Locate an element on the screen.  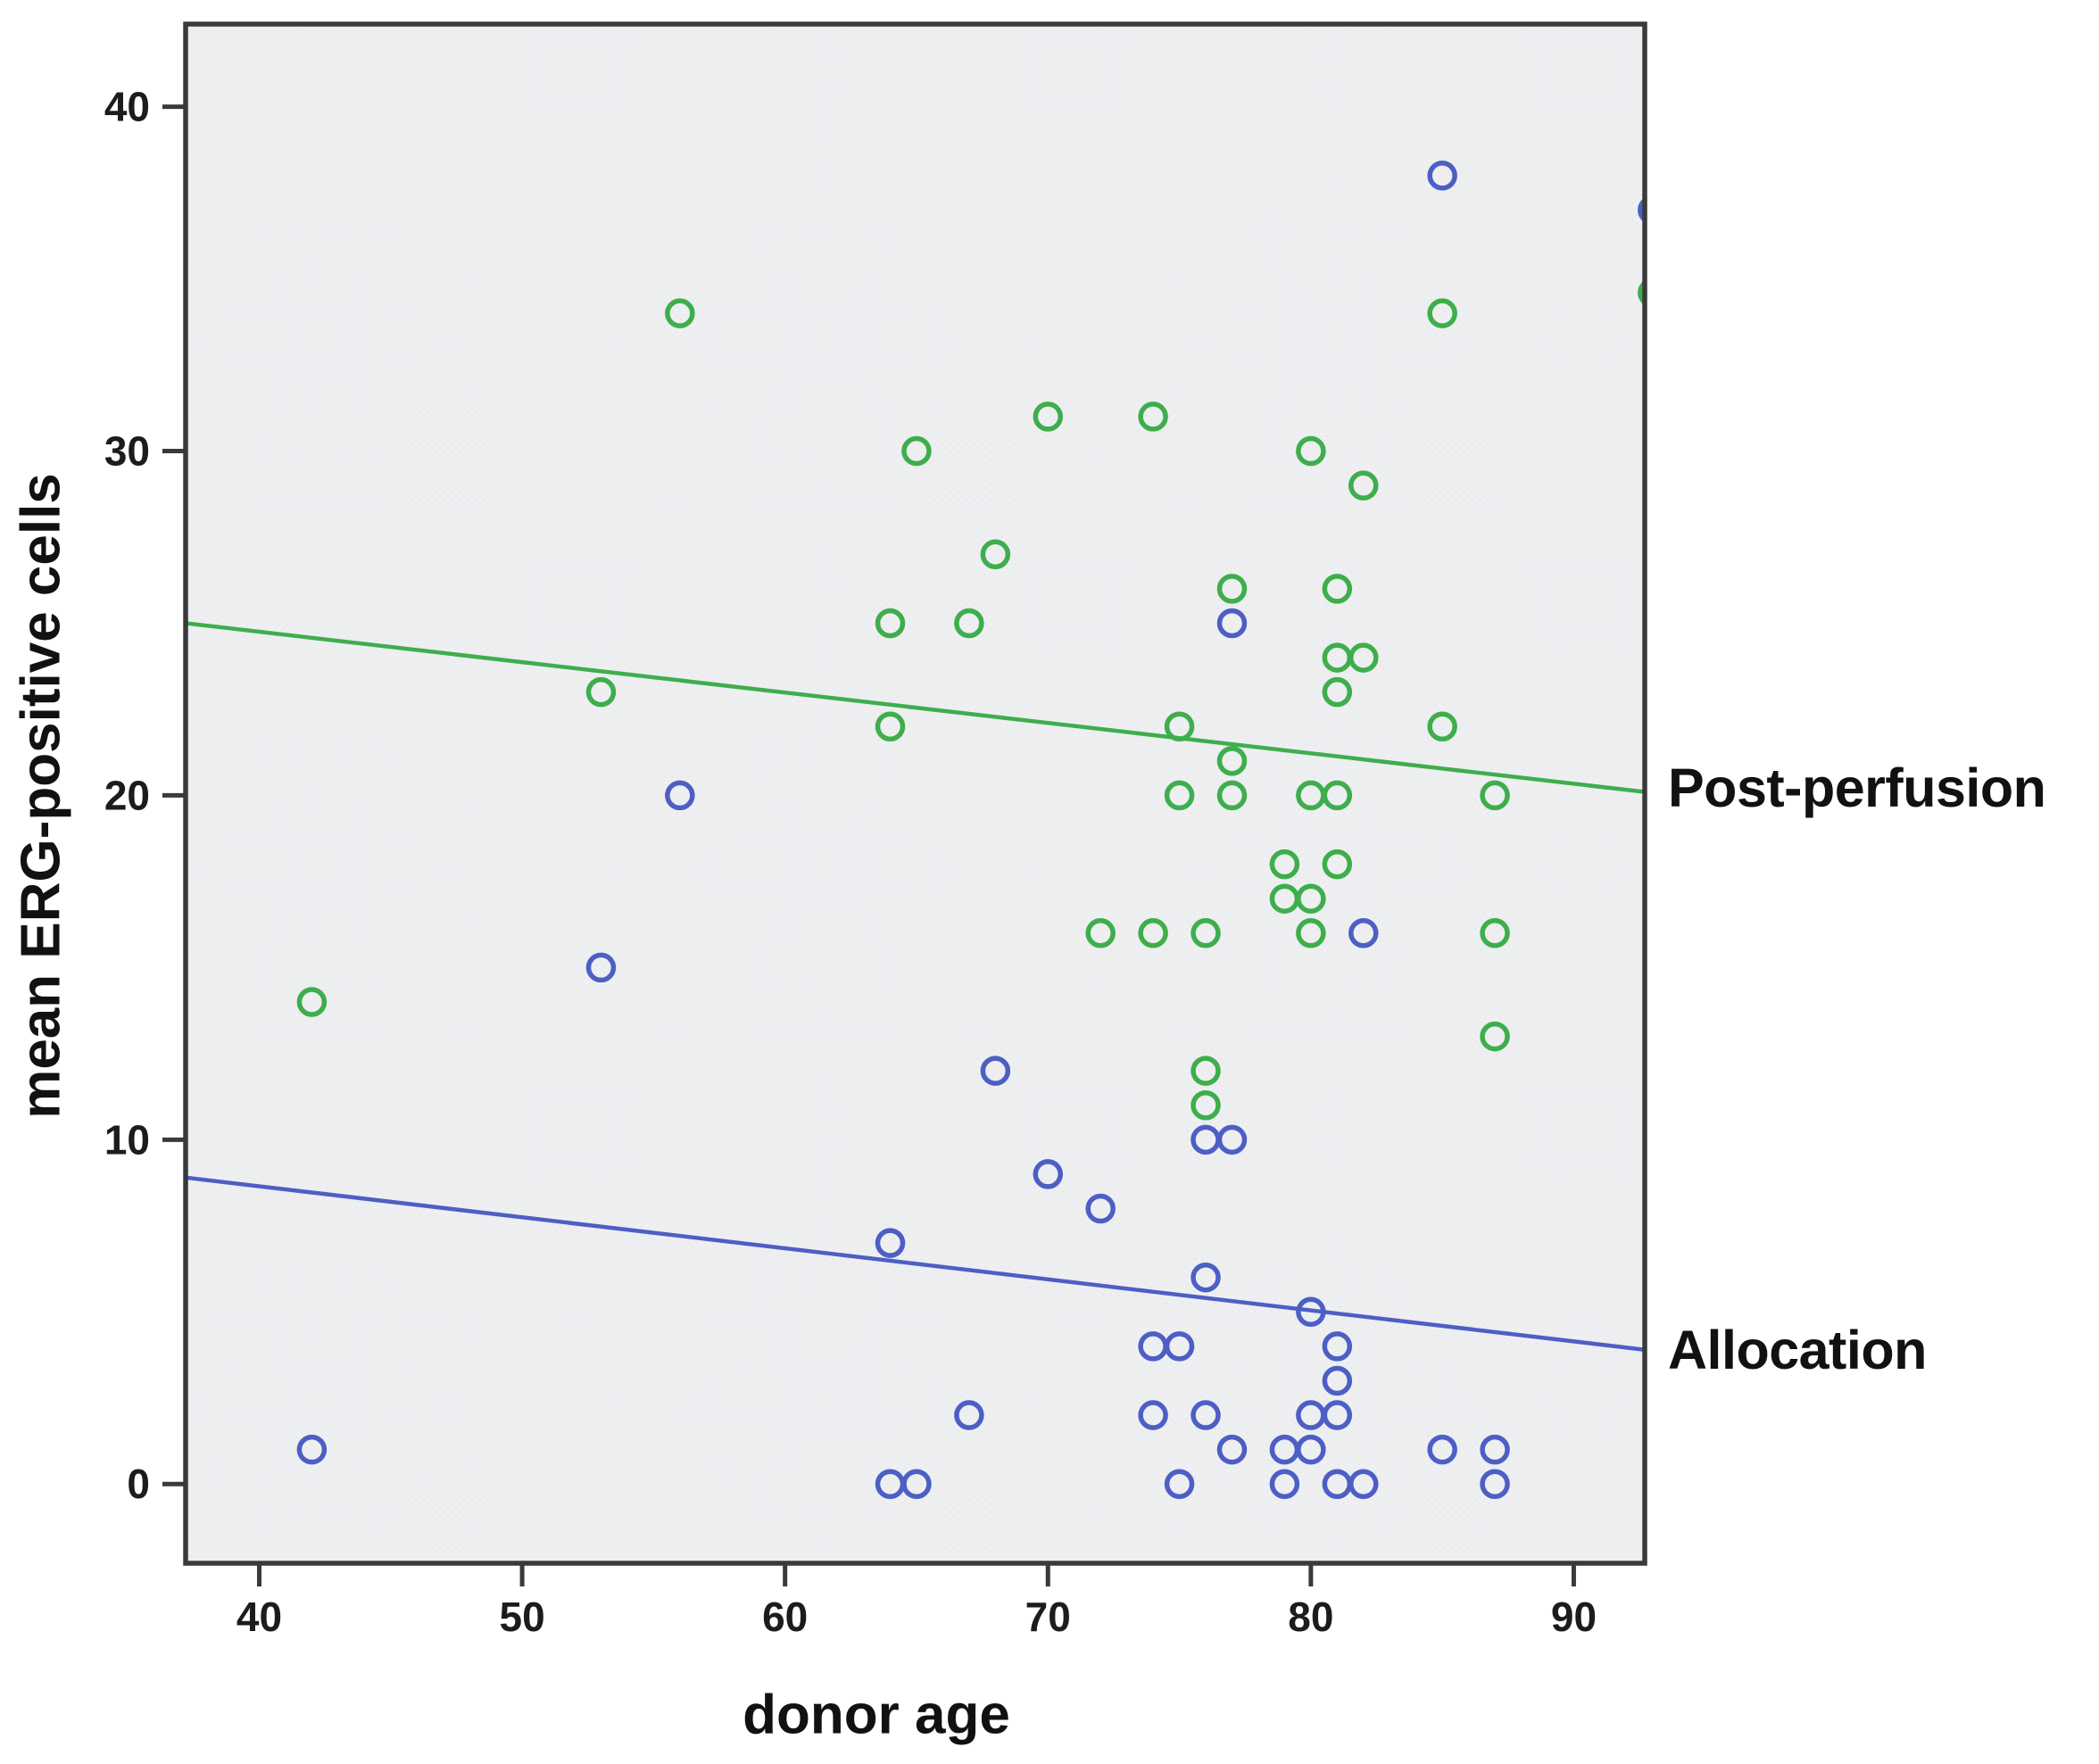
y-tick-label: 40 is located at coordinates (127, 107).